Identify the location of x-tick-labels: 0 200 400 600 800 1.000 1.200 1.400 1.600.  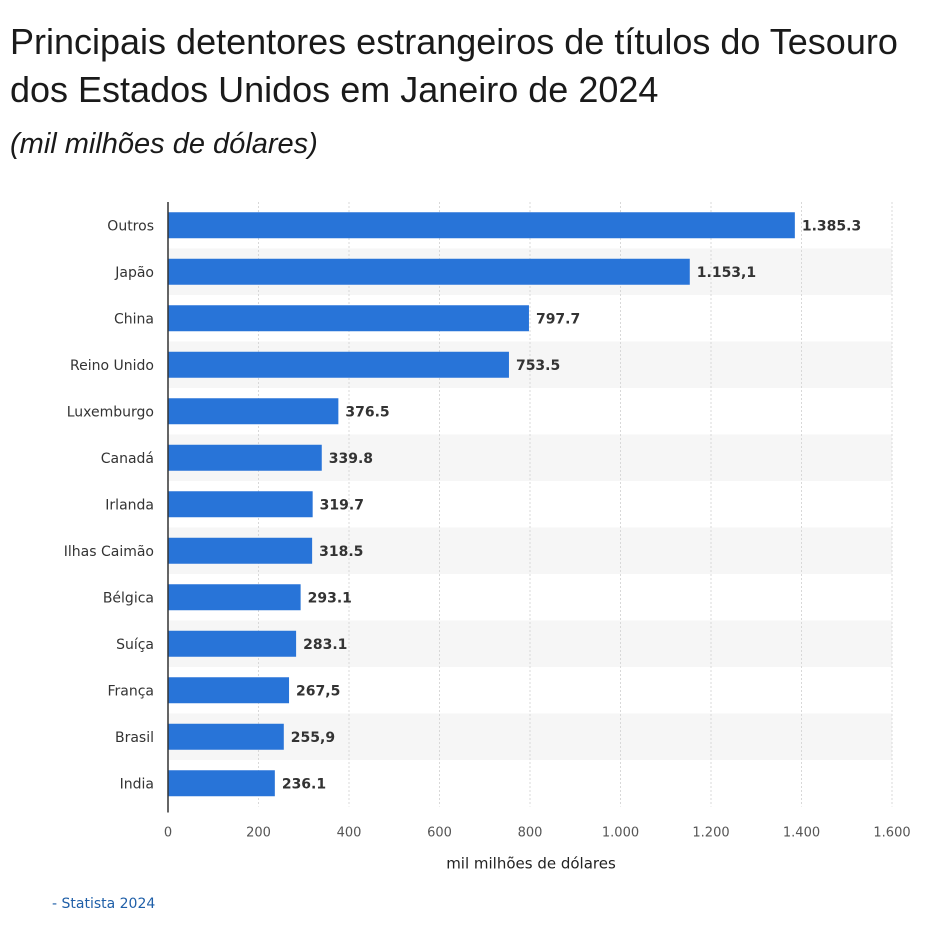
(537, 833).